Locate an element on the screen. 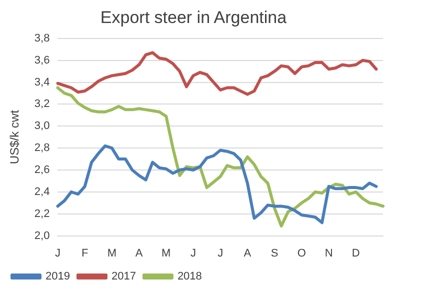  y-tick-label: 2,4 is located at coordinates (42, 192).